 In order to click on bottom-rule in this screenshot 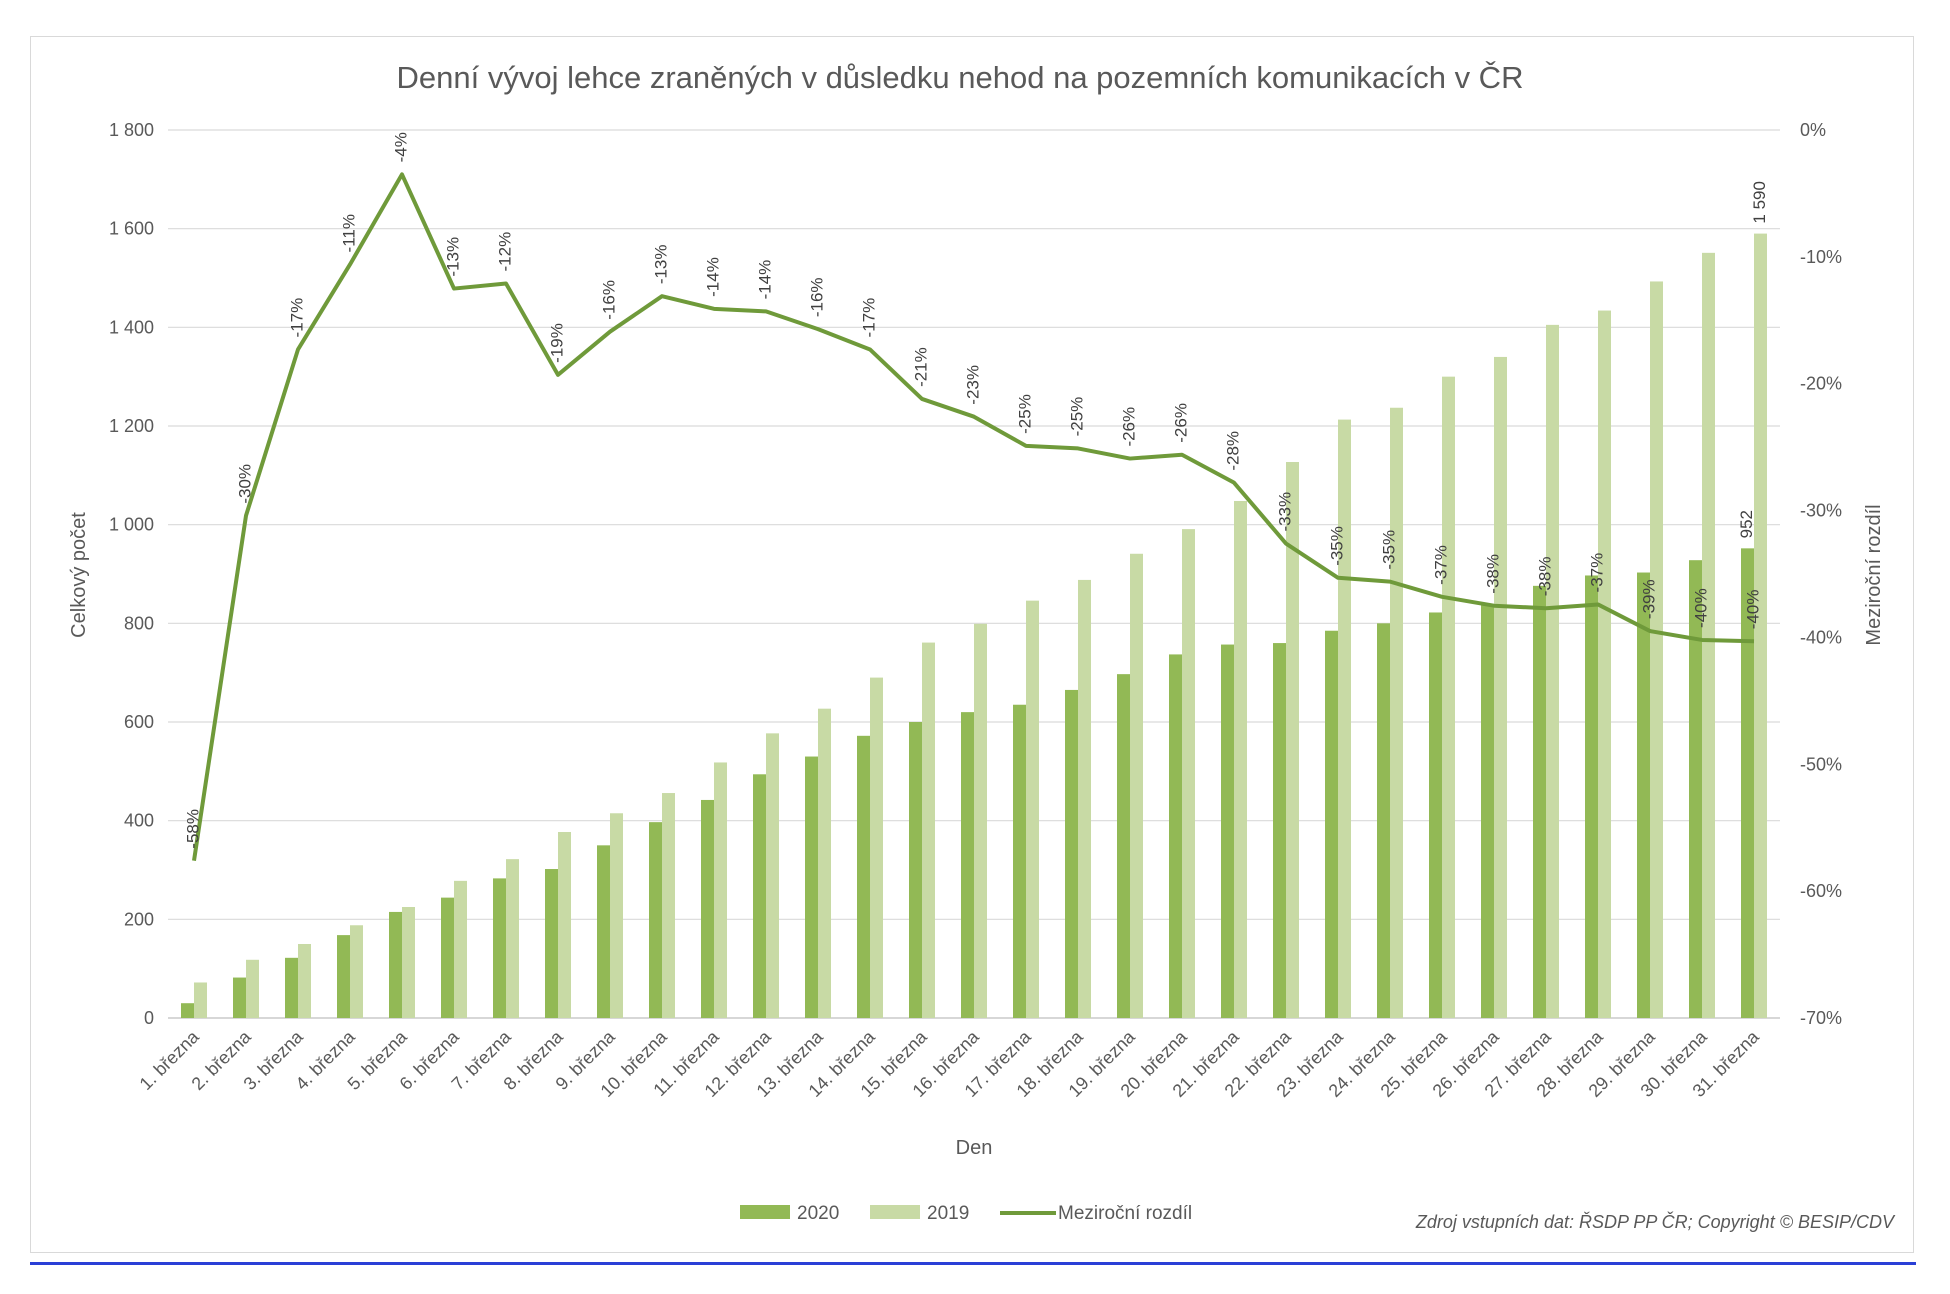, I will do `click(973, 1263)`.